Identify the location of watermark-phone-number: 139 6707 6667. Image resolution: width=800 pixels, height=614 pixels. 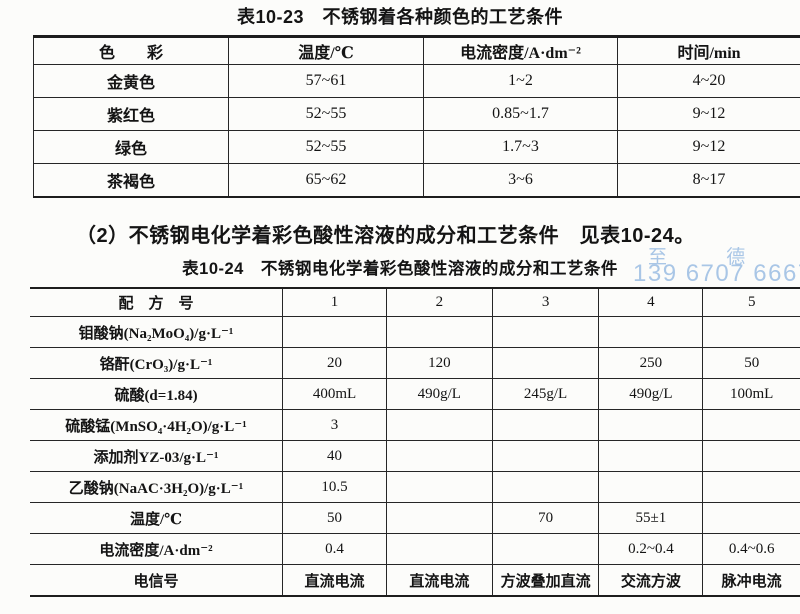
(716, 273).